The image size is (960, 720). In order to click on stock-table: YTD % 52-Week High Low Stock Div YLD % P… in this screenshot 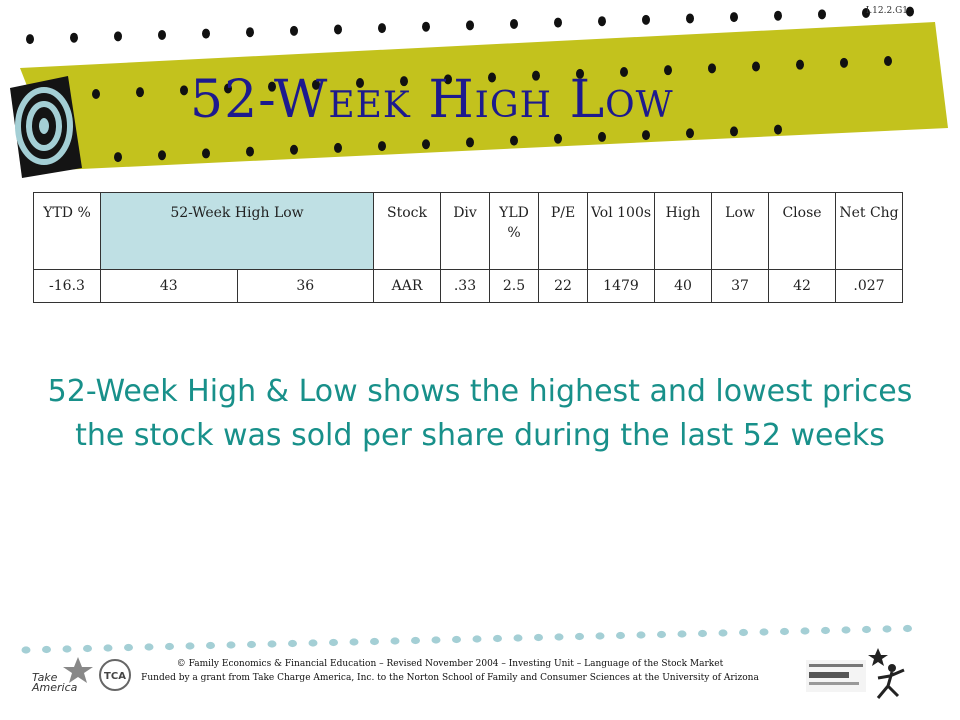, I will do `click(468, 247)`.